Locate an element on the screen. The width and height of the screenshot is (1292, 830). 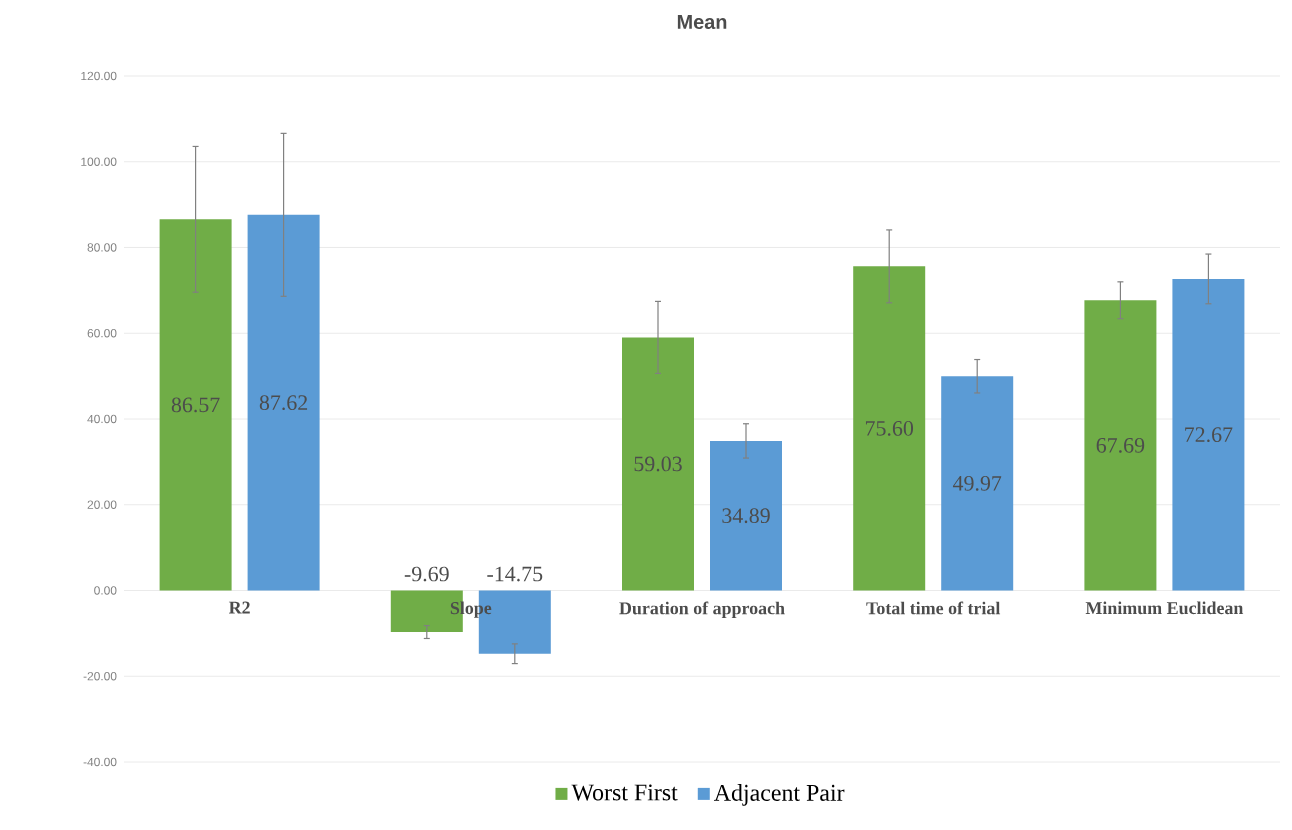
data-label: 75.60 is located at coordinates (889, 428).